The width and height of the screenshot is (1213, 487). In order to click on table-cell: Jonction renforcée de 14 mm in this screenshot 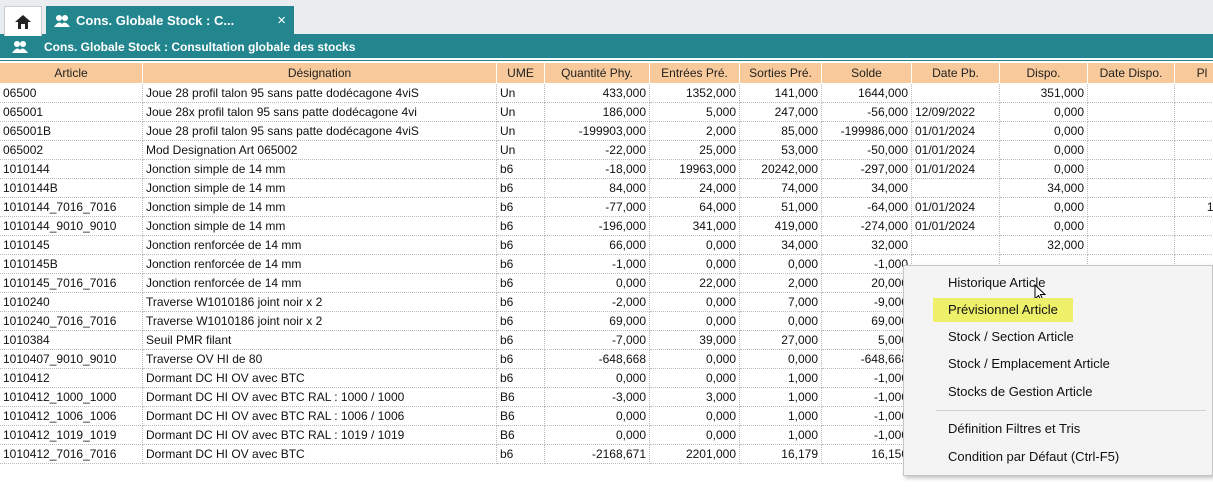, I will do `click(320, 283)`.